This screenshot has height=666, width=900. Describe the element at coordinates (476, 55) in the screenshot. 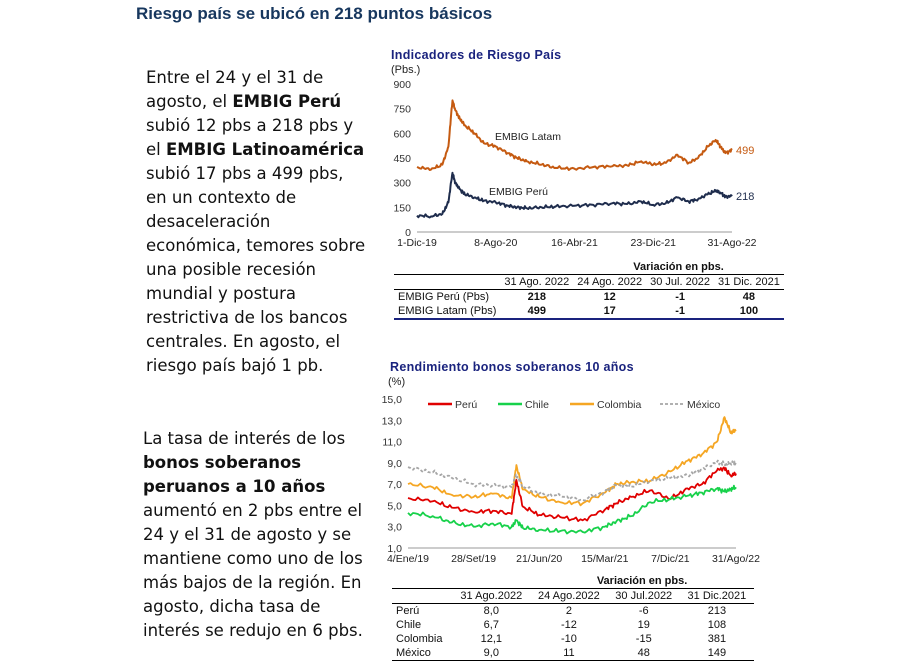

I see `chart1-title: Indicadores de Riesgo País` at that location.